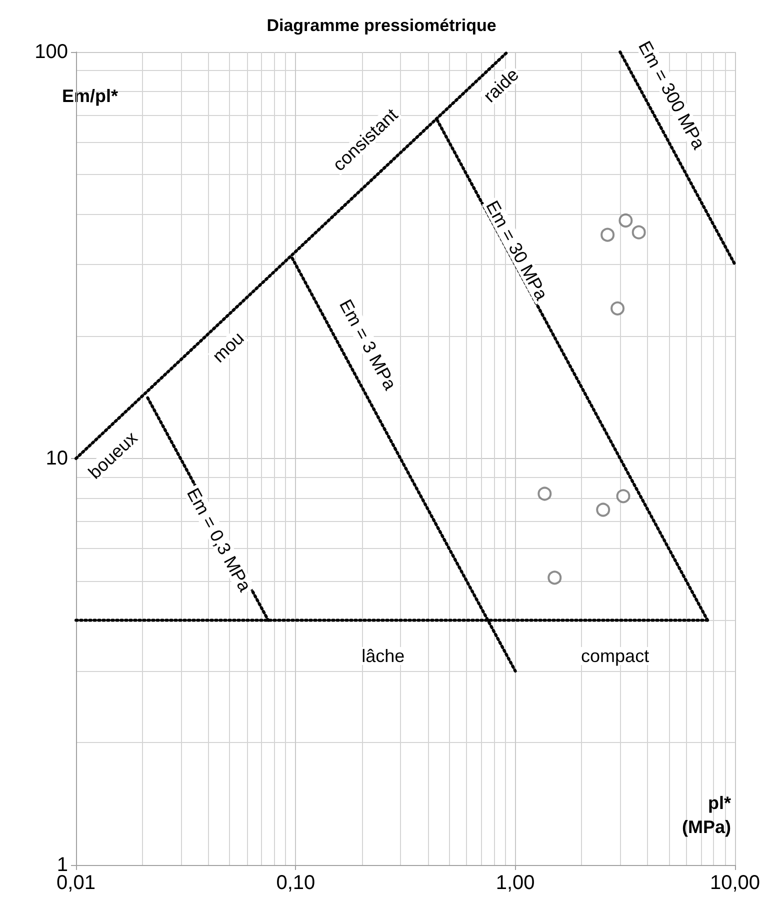  What do you see at coordinates (296, 883) in the screenshot?
I see `x-tick-label: 0,10` at bounding box center [296, 883].